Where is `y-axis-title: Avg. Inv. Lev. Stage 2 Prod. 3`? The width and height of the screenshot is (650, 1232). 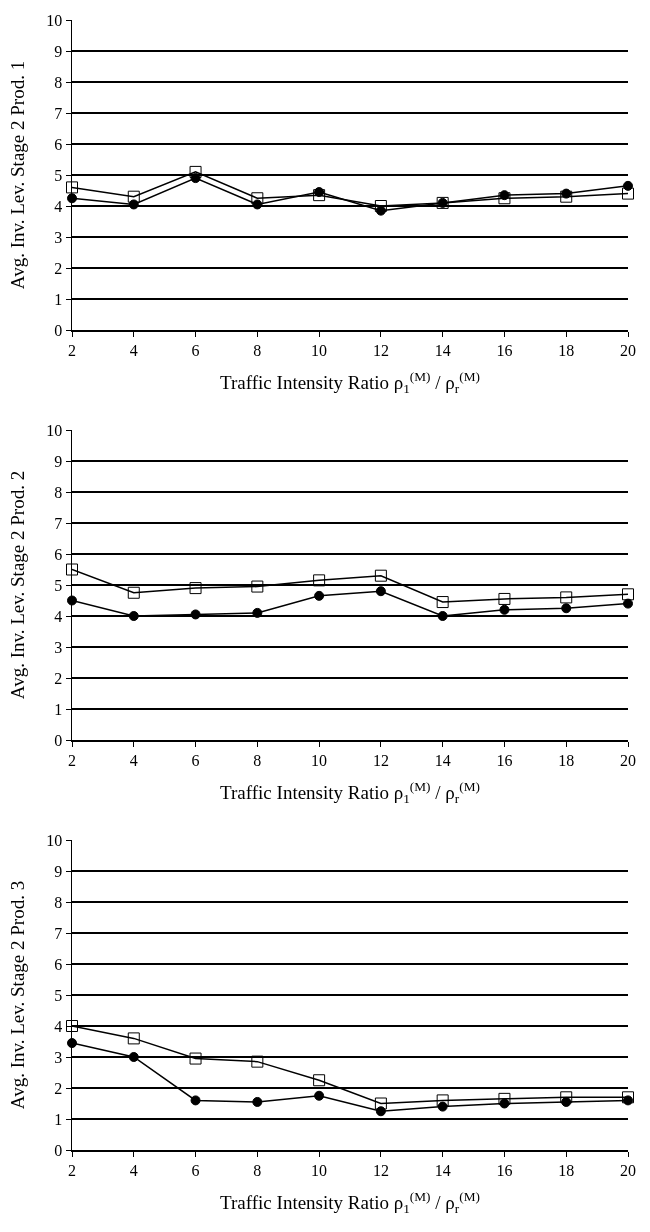
y-axis-title: Avg. Inv. Lev. Stage 2 Prod. 3 is located at coordinates (17, 995).